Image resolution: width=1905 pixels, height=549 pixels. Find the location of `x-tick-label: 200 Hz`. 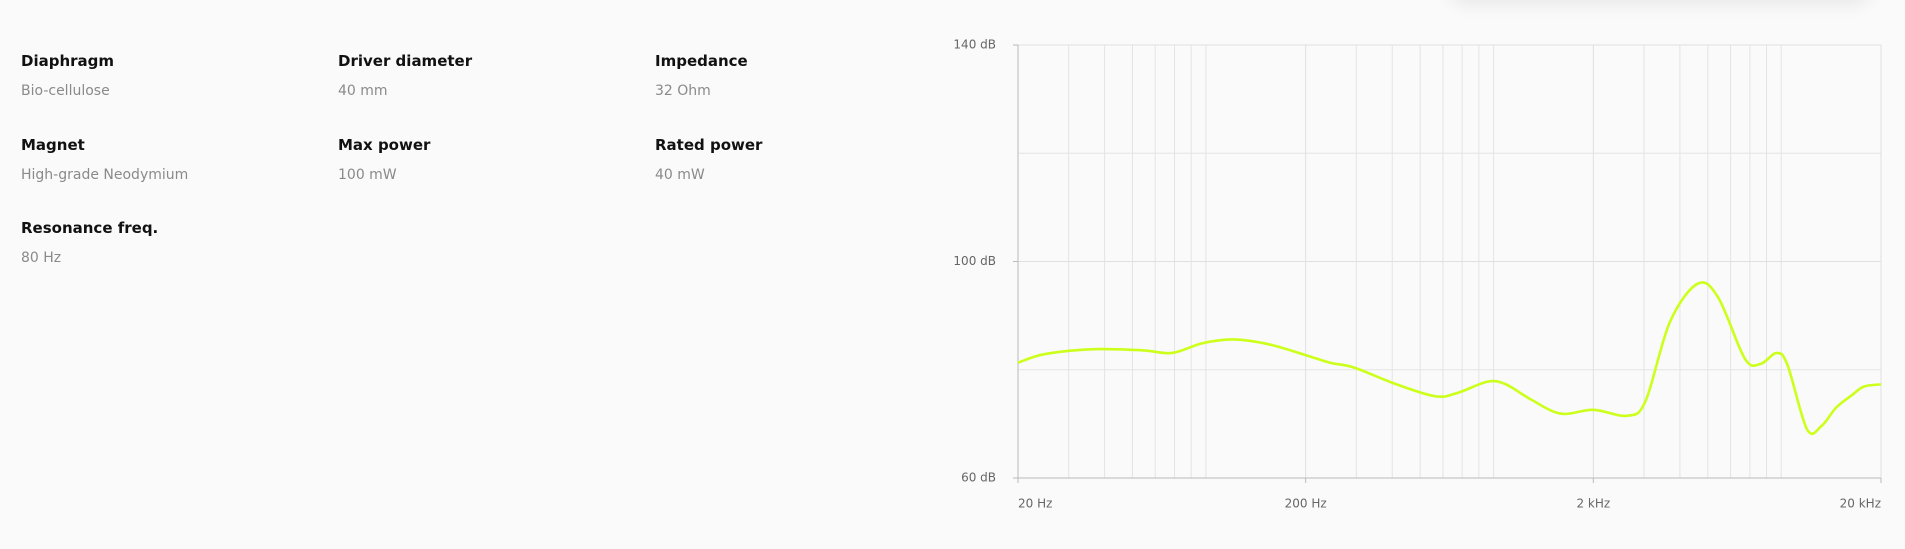

x-tick-label: 200 Hz is located at coordinates (1306, 504).